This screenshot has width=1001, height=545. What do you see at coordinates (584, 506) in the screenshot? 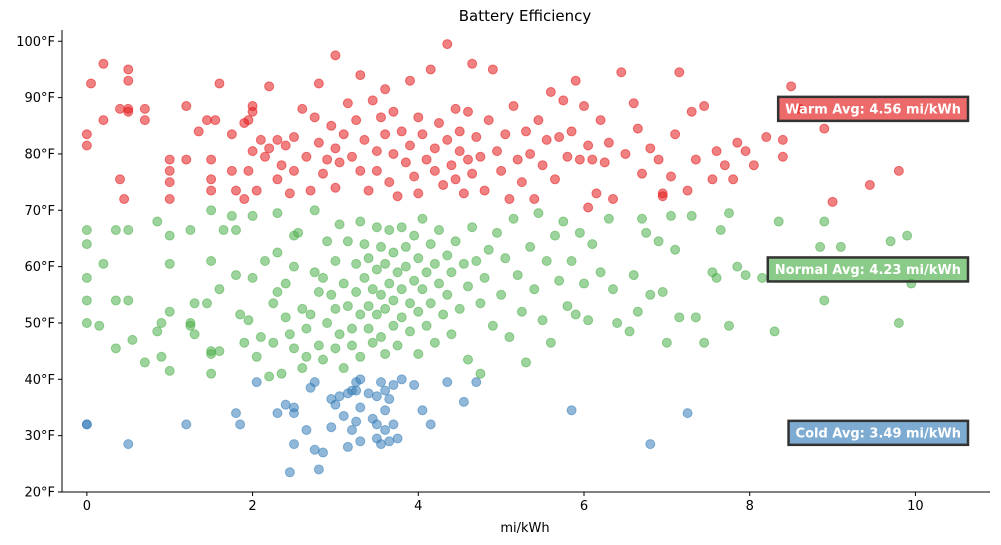
I see `x-tick-label: 6` at bounding box center [584, 506].